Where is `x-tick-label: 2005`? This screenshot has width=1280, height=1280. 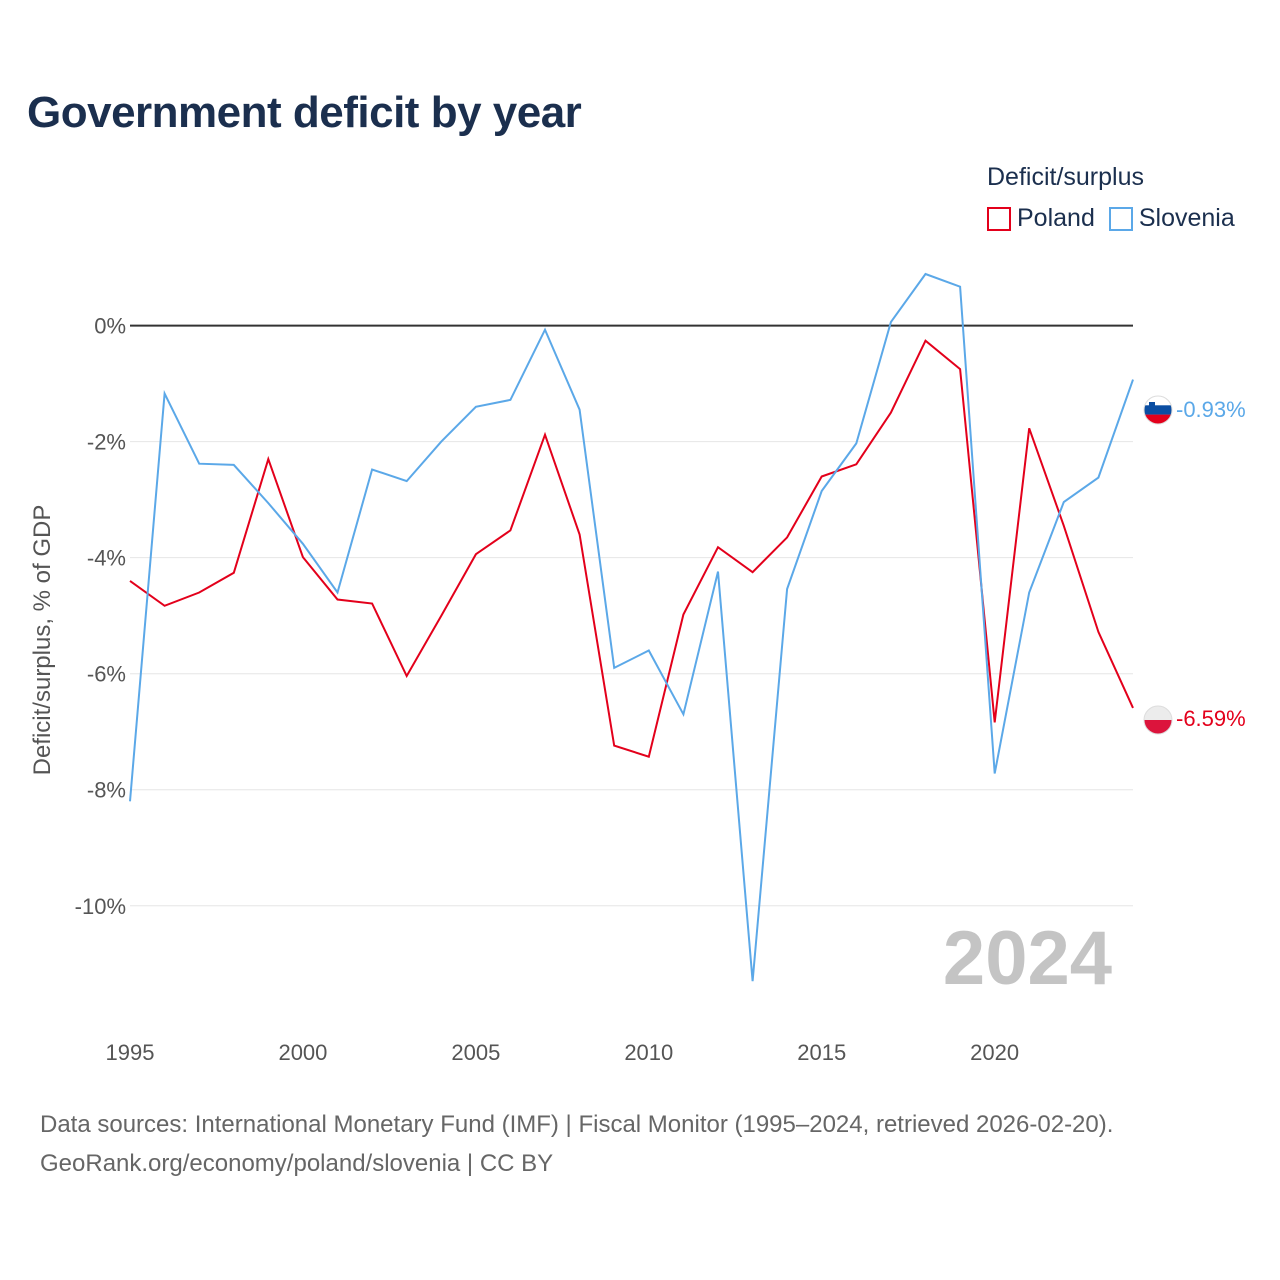
x-tick-label: 2005 is located at coordinates (475, 1052).